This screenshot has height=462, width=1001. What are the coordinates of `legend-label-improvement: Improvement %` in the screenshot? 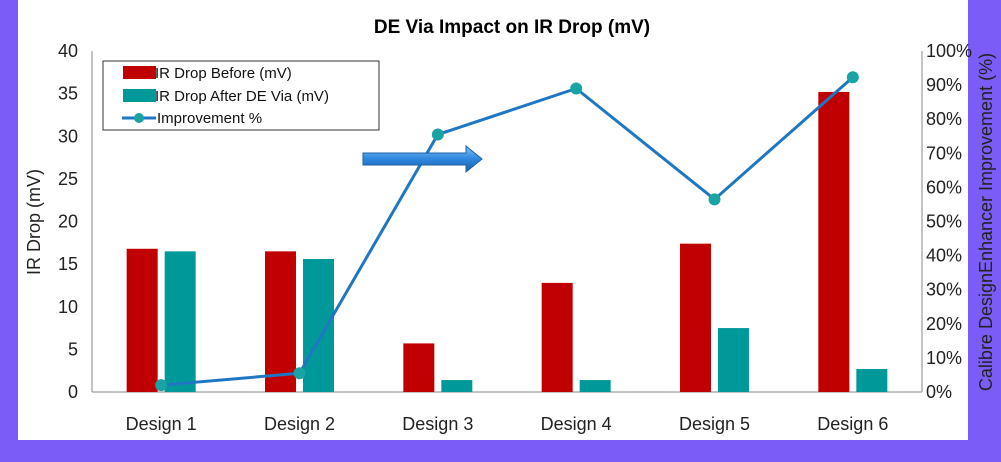 It's located at (209, 118).